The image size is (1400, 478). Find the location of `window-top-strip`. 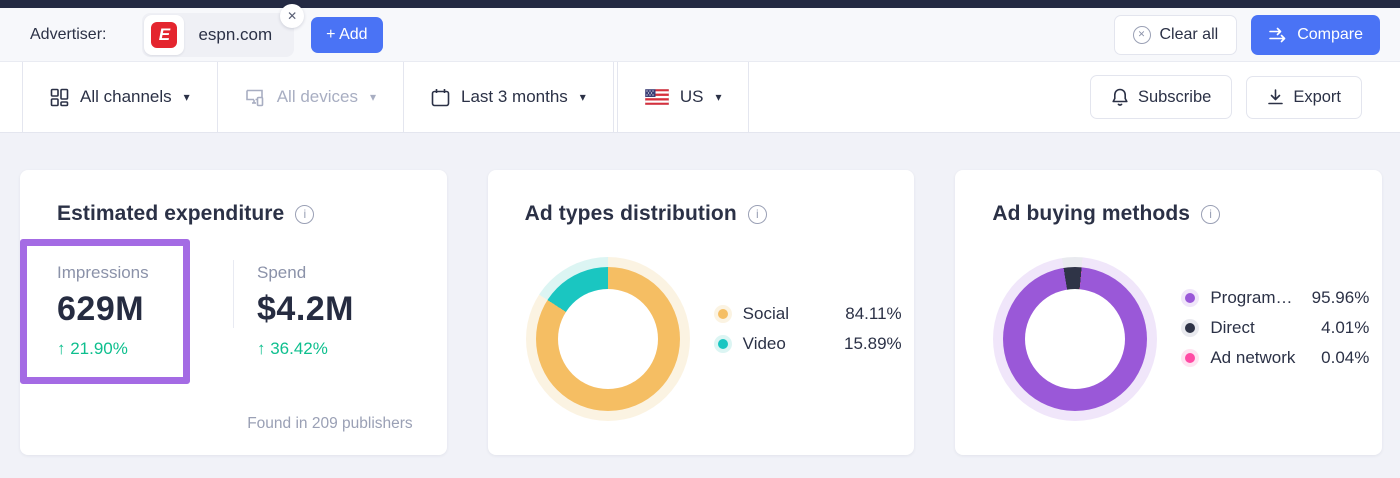

window-top-strip is located at coordinates (700, 4).